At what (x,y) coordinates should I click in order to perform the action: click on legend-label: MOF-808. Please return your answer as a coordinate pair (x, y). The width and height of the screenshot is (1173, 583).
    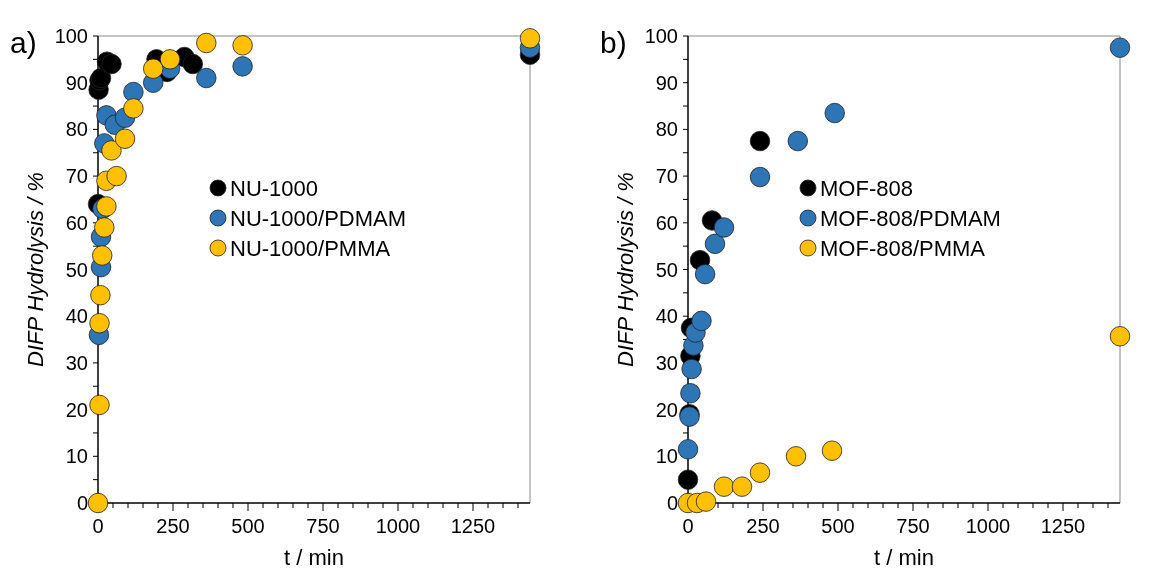
    Looking at the image, I should click on (866, 188).